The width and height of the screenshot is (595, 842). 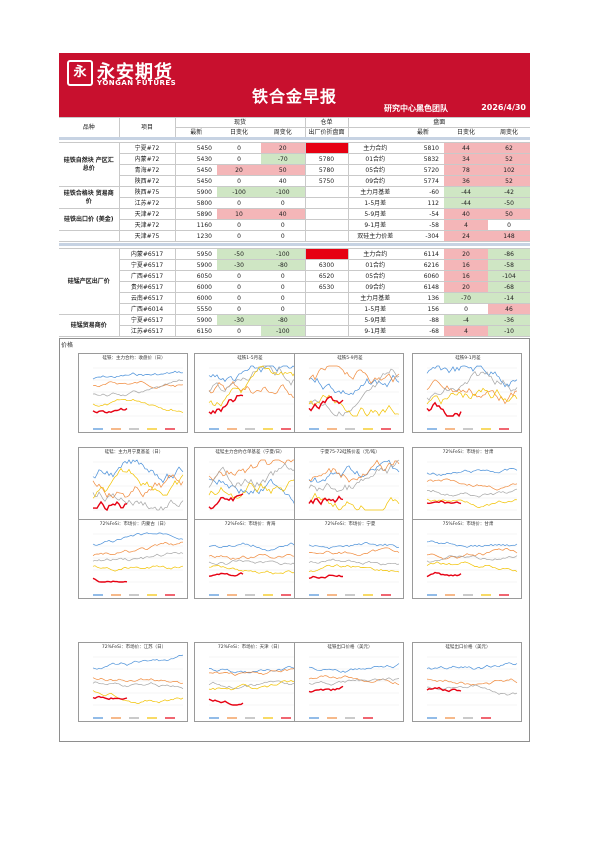 What do you see at coordinates (466, 159) in the screenshot?
I see `futures-daily-change: 34` at bounding box center [466, 159].